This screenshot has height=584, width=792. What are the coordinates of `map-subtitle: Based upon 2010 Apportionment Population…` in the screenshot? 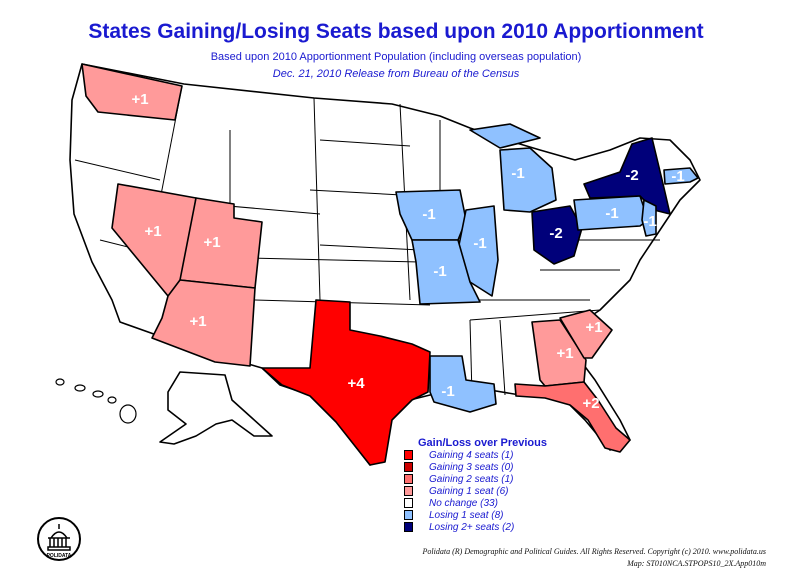 It's located at (396, 57).